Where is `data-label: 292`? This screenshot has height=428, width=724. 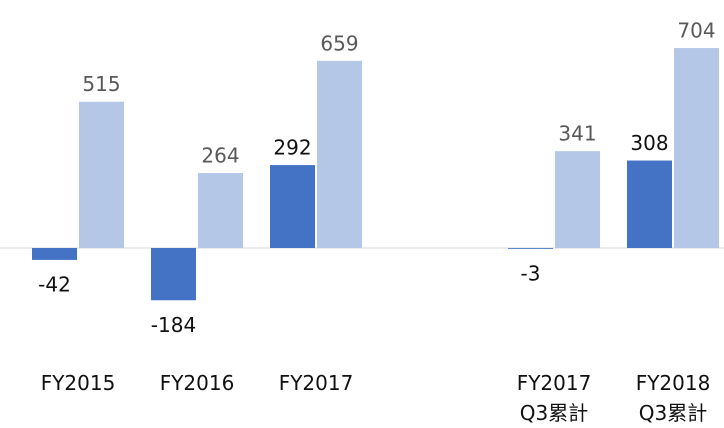
data-label: 292 is located at coordinates (292, 148).